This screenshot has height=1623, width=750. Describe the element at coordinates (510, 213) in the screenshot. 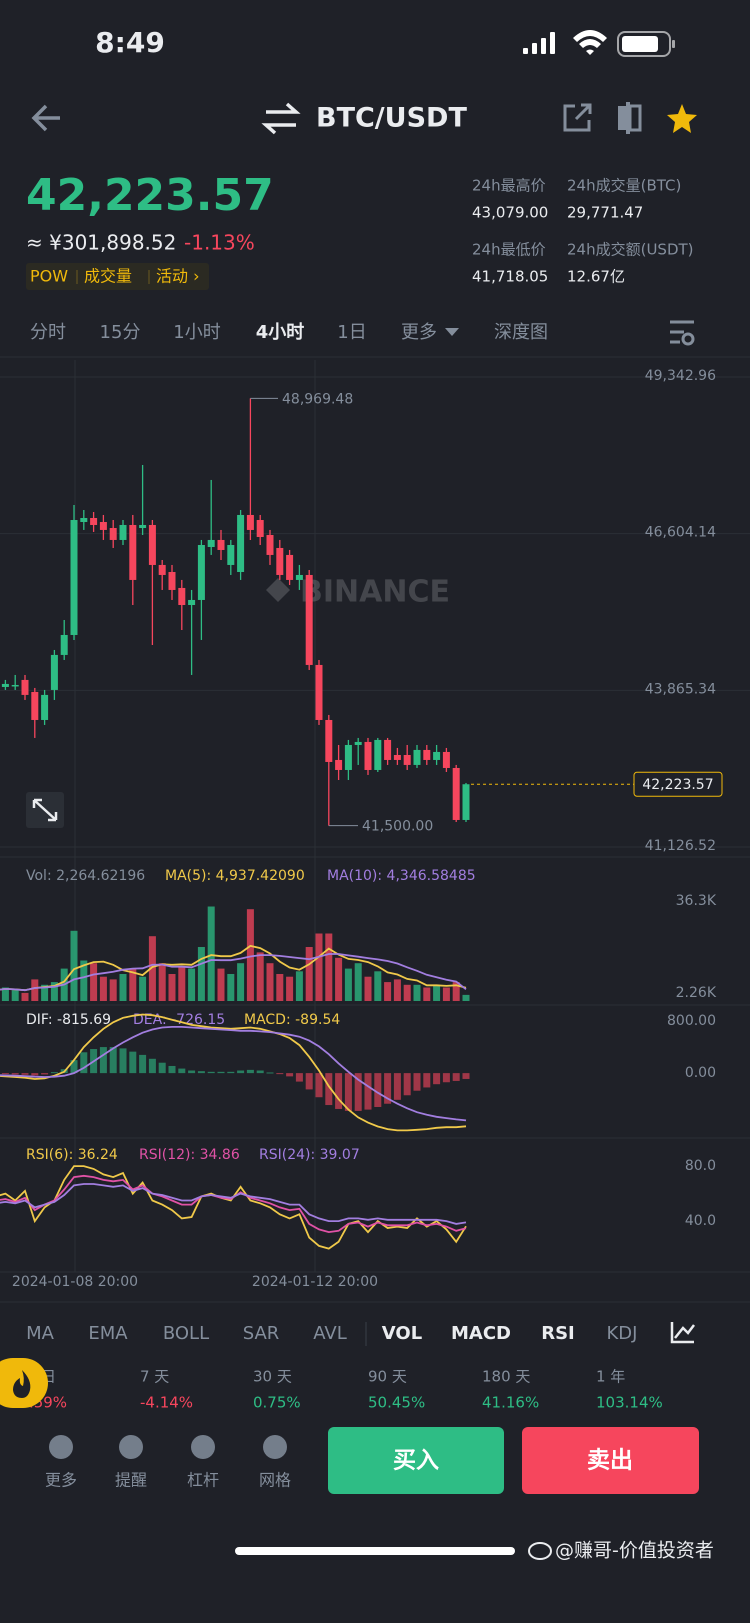

I see `stat-value: 43,079.00` at that location.